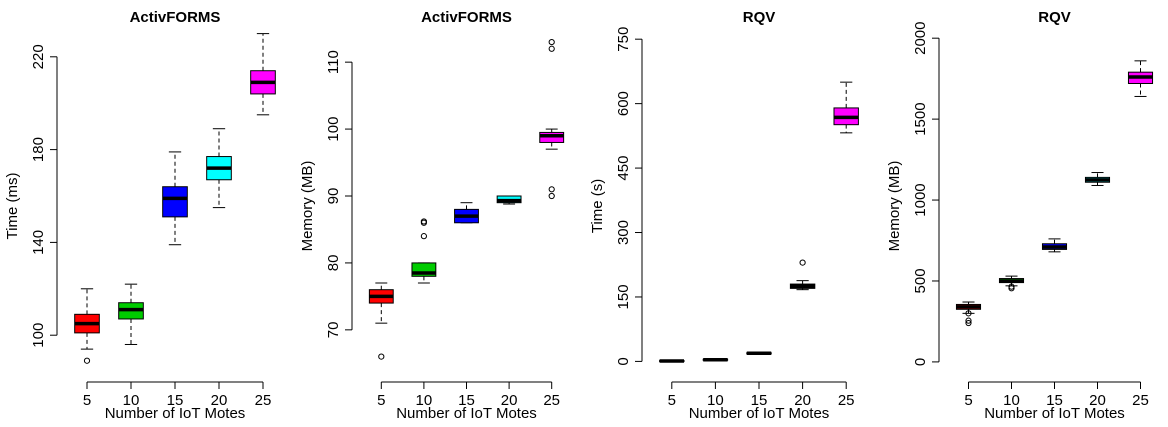  Describe the element at coordinates (920, 37) in the screenshot. I see `y-tick-label: 2000` at that location.